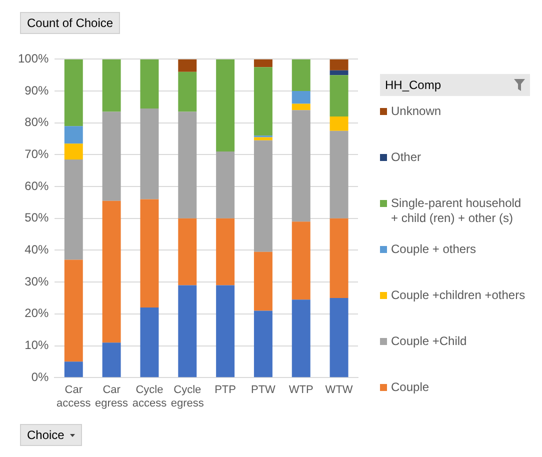 The image size is (542, 457). Describe the element at coordinates (37, 154) in the screenshot. I see `y-tick-label: 70%` at that location.